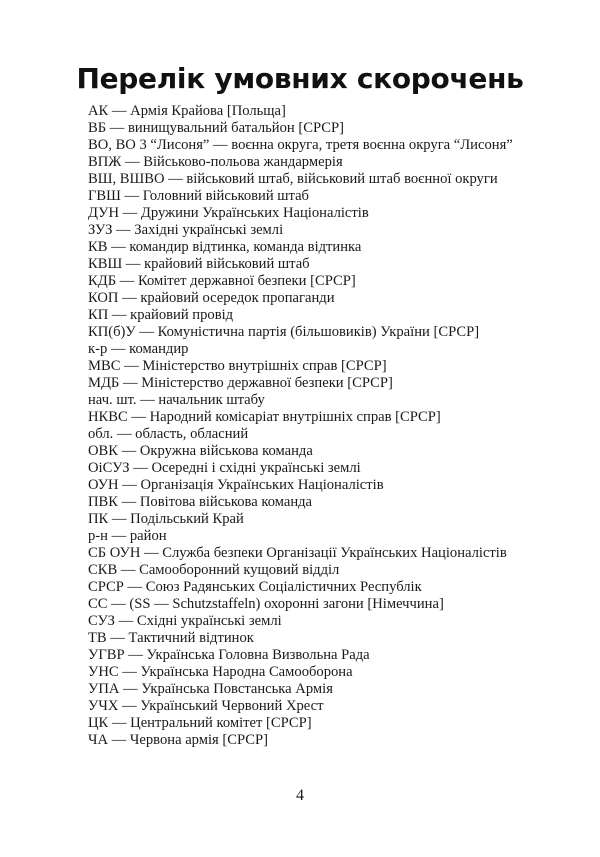 This screenshot has width=600, height=857. What do you see at coordinates (220, 672) in the screenshot?
I see `abbreviation-entry: УНС — Українська Народна Самооборона` at bounding box center [220, 672].